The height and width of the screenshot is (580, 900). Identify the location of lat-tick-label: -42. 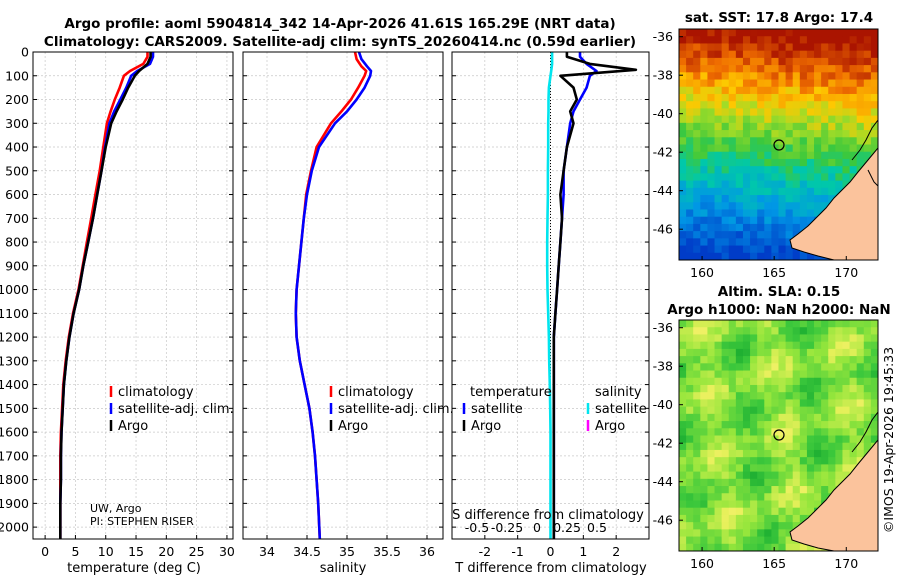
(663, 152).